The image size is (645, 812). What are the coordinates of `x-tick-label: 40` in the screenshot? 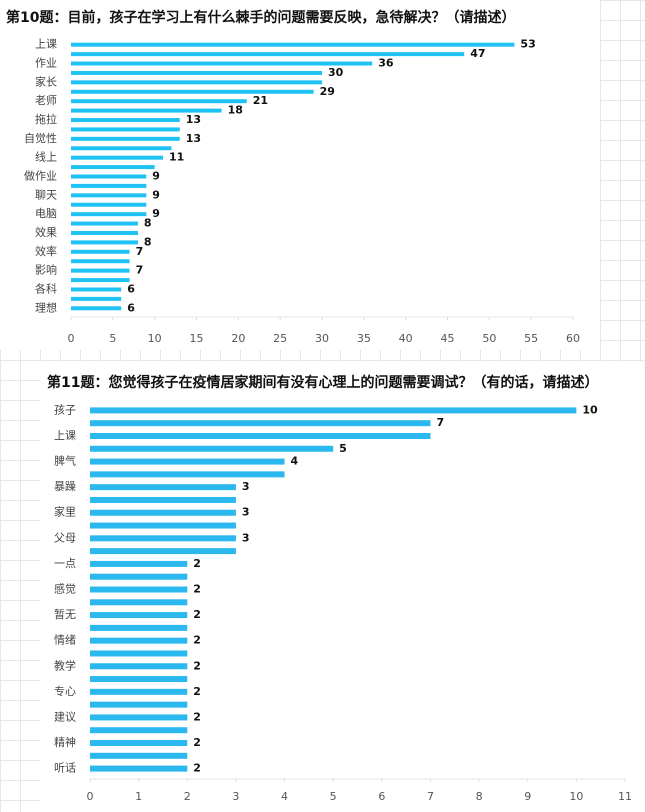 It's located at (406, 338).